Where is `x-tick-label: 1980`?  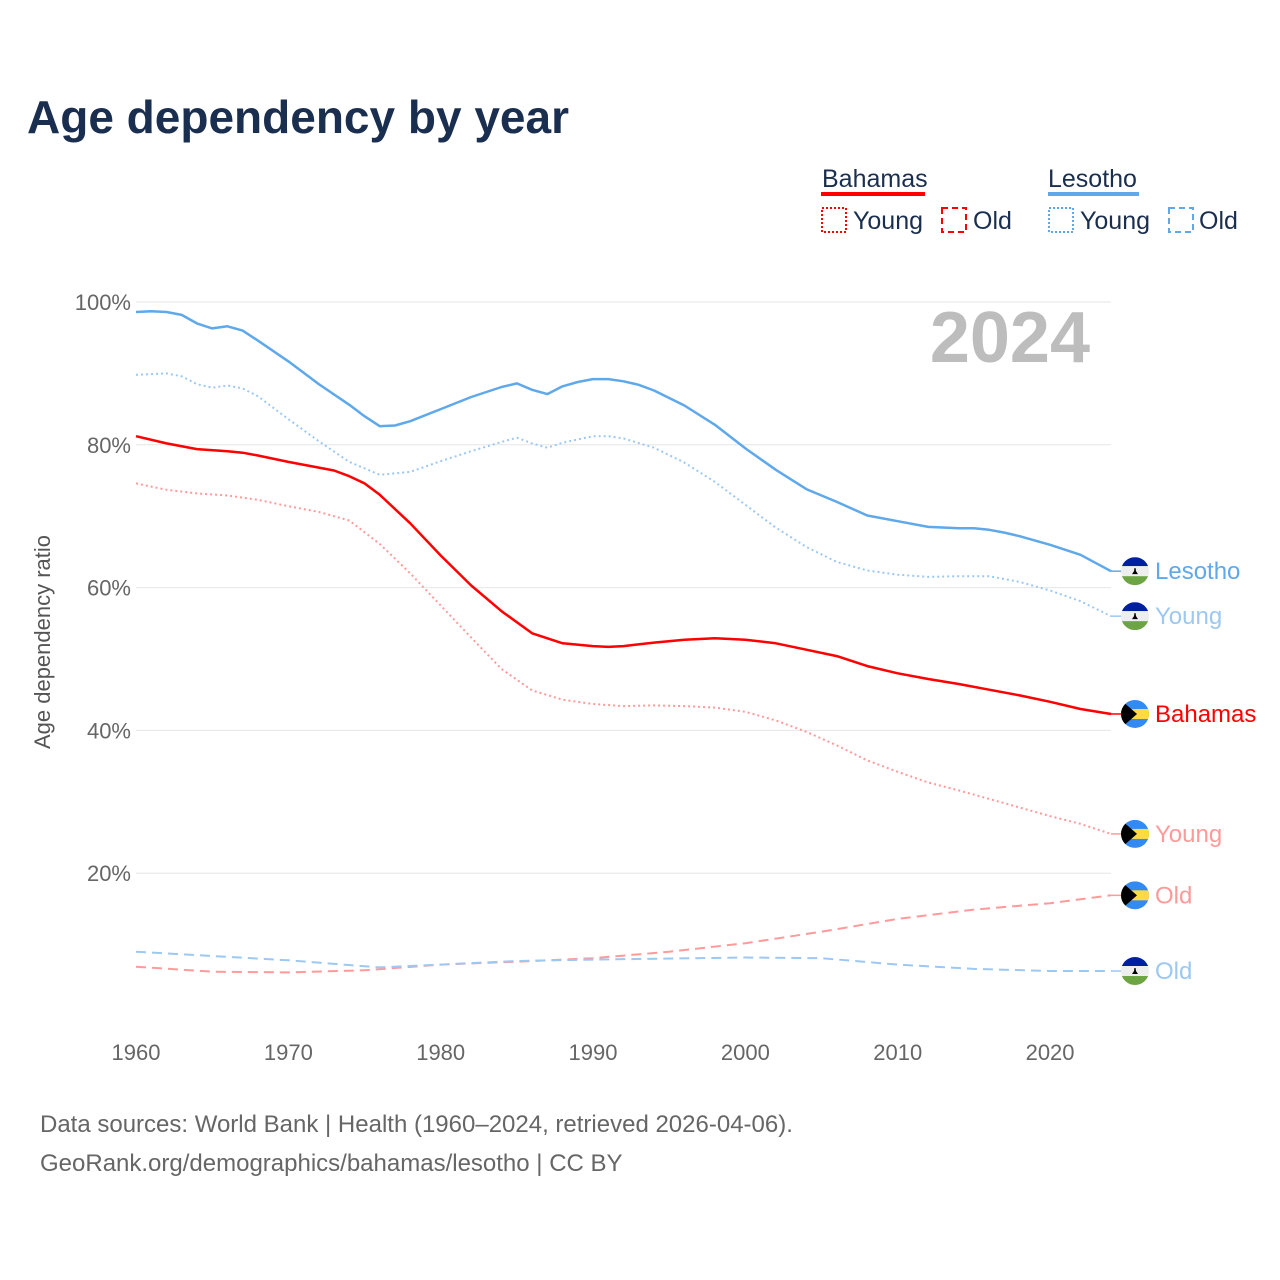 x-tick-label: 1980 is located at coordinates (440, 1052).